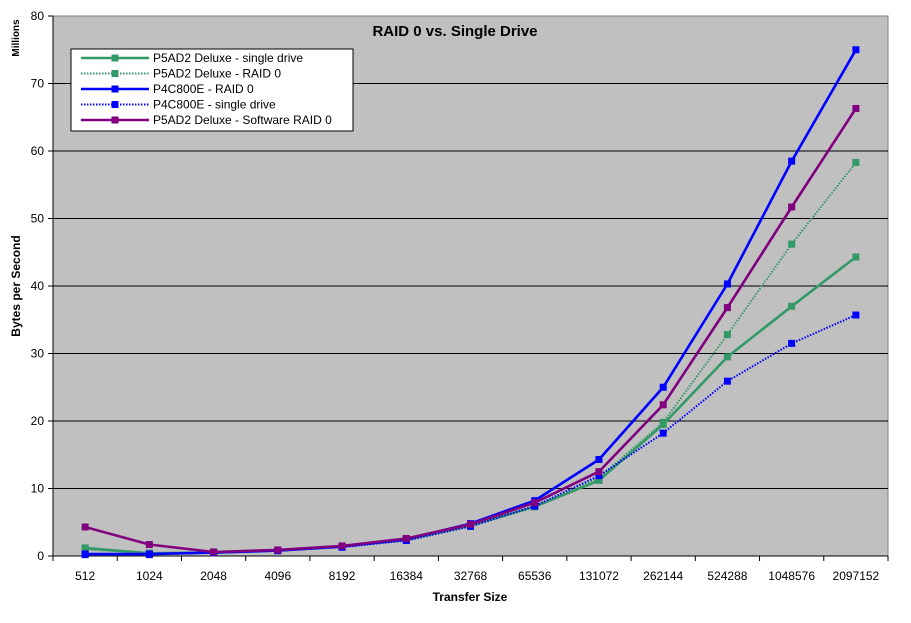 This screenshot has height=623, width=911. Describe the element at coordinates (38, 219) in the screenshot. I see `y-tick-label: 50` at that location.